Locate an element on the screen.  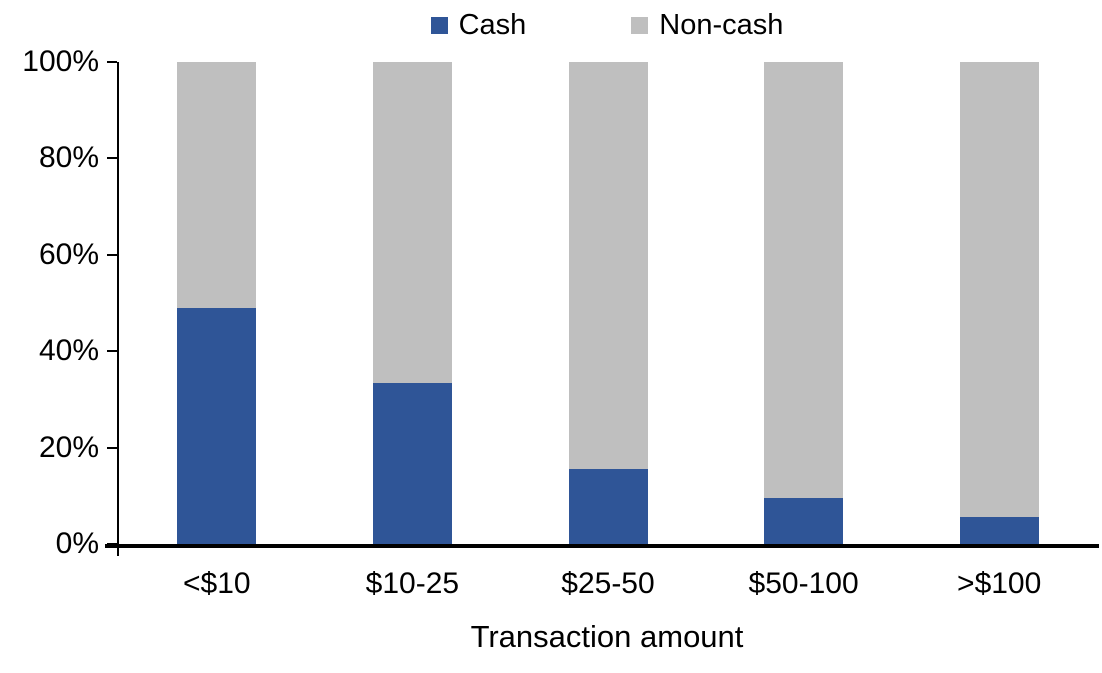
y-axis-tick-label: 0% is located at coordinates (77, 543).